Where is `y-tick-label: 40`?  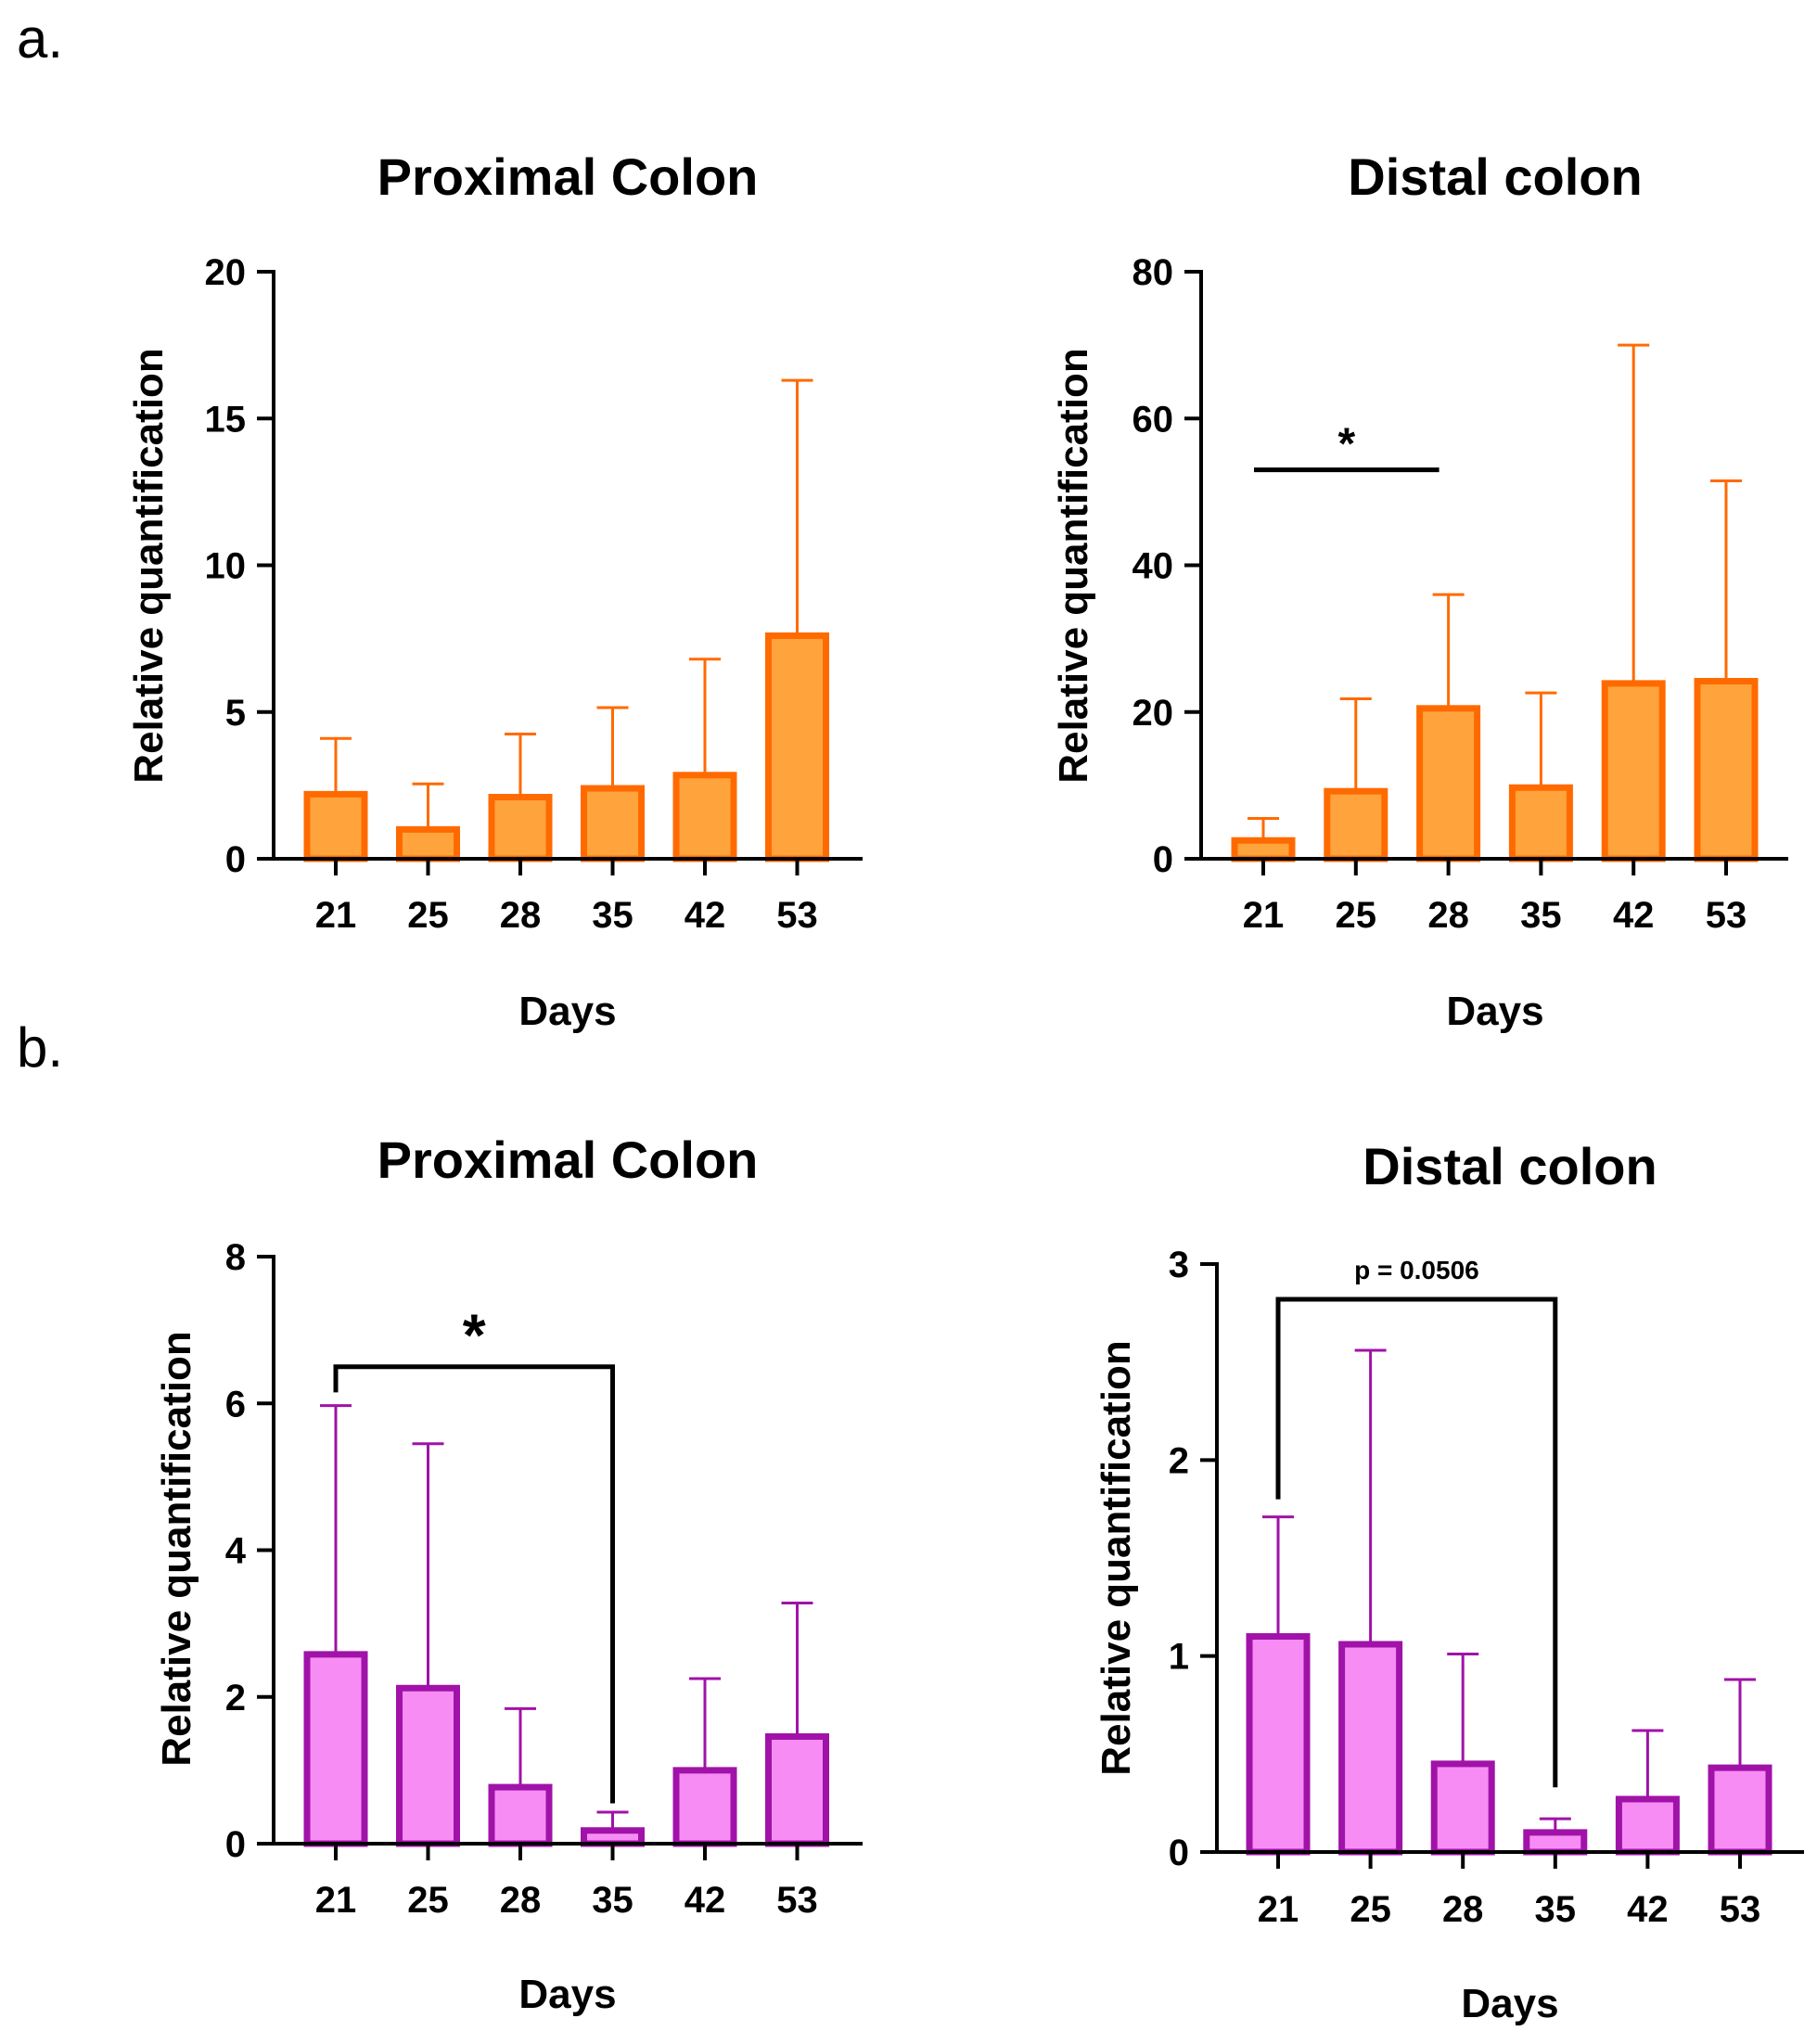 y-tick-label: 40 is located at coordinates (1153, 566).